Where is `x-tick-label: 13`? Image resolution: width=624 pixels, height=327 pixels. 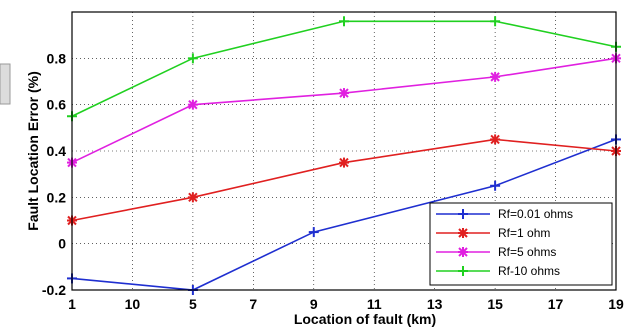 x-tick-label: 13 is located at coordinates (435, 304).